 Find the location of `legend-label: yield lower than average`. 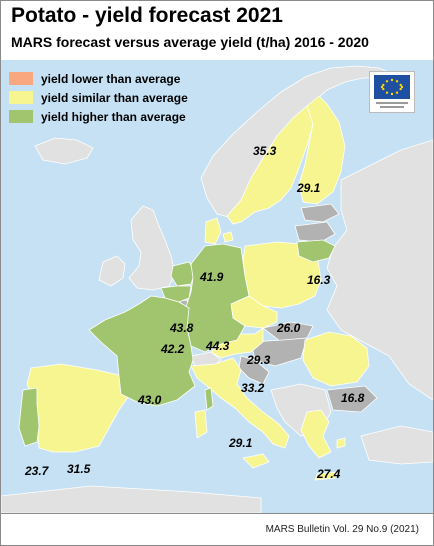

legend-label: yield lower than average is located at coordinates (111, 78).